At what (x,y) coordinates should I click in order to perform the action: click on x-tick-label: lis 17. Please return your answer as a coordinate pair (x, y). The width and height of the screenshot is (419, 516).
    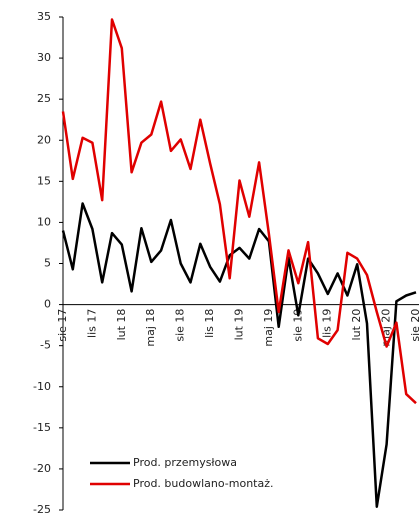
    Looking at the image, I should click on (91, 323).